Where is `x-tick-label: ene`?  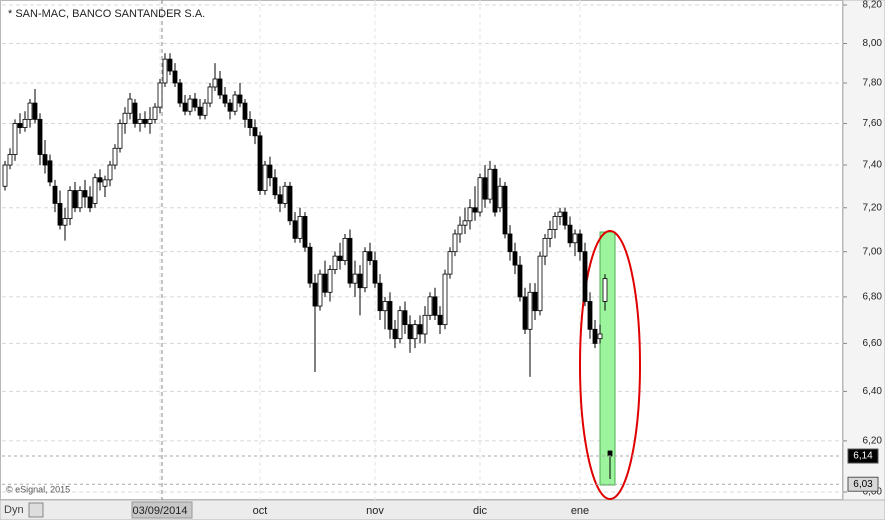 x-tick-label: ene is located at coordinates (580, 511).